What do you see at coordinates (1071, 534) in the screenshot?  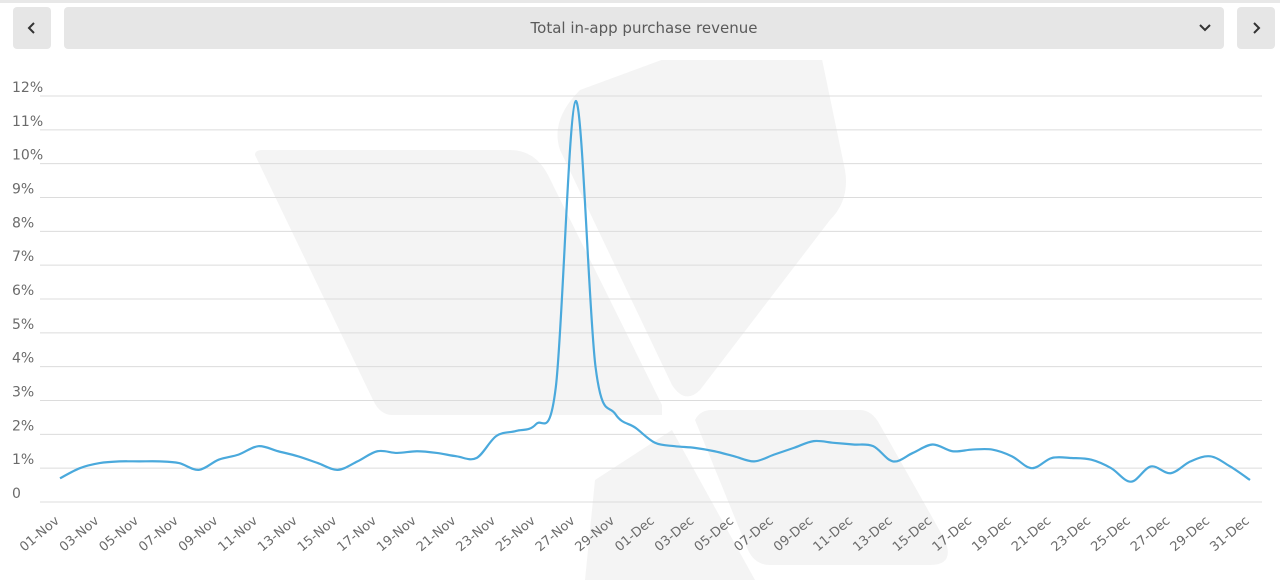 I see `x-tick-label: 23-Dec` at bounding box center [1071, 534].